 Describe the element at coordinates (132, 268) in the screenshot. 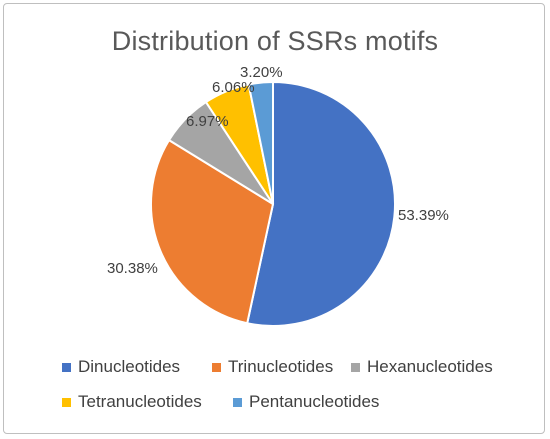

I see `data-label-trinucleotides: 30.38%` at that location.